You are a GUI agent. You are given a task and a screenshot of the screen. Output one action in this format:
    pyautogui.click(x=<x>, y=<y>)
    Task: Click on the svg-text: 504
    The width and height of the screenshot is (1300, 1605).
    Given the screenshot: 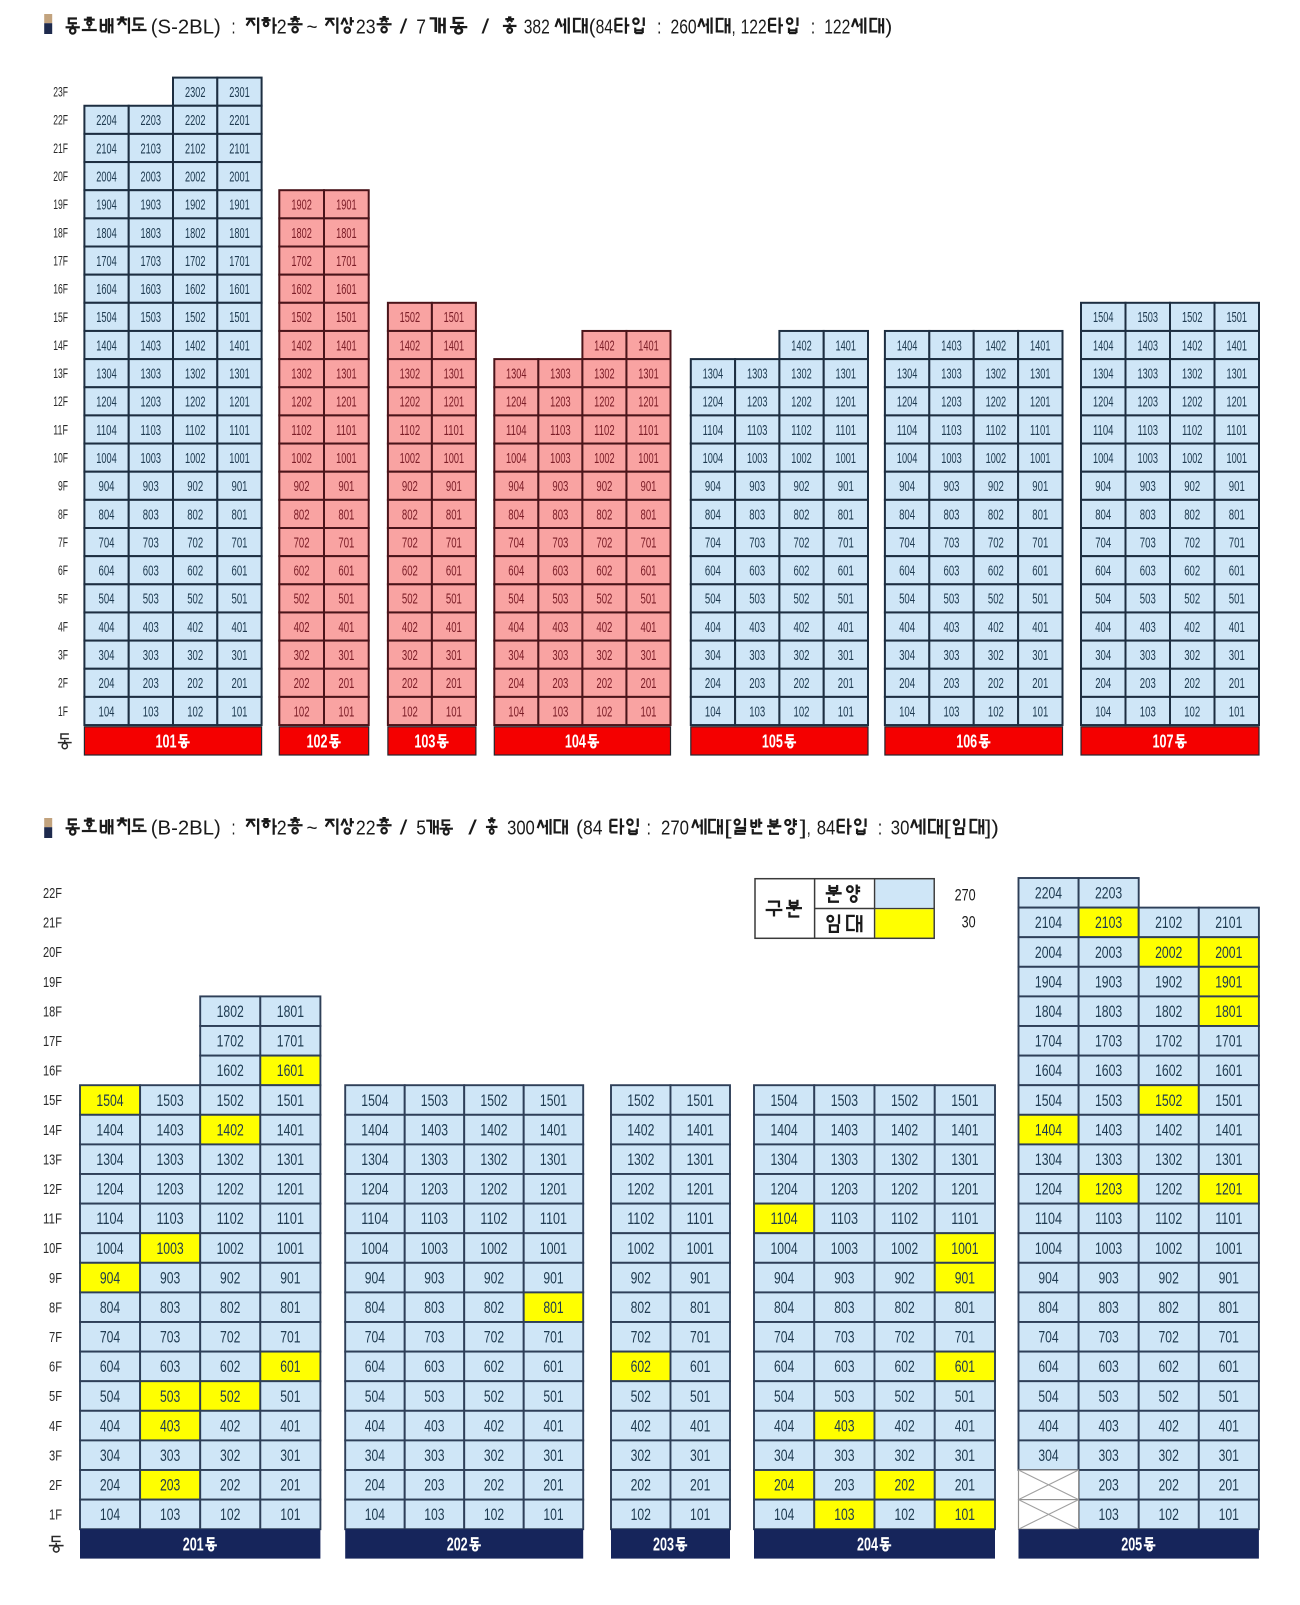 What is the action you would take?
    pyautogui.click(x=907, y=599)
    